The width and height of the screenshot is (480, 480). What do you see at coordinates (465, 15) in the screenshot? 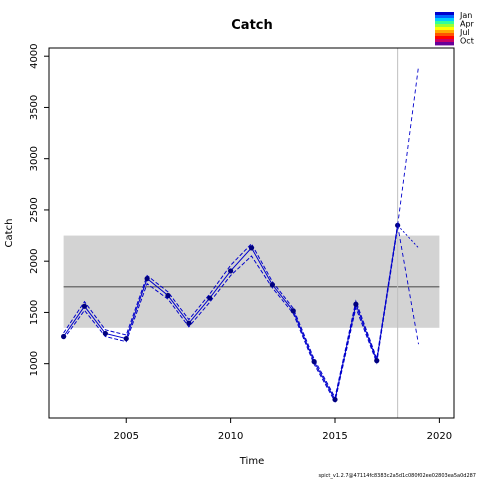
I see `legend-label: Jan` at bounding box center [465, 15].